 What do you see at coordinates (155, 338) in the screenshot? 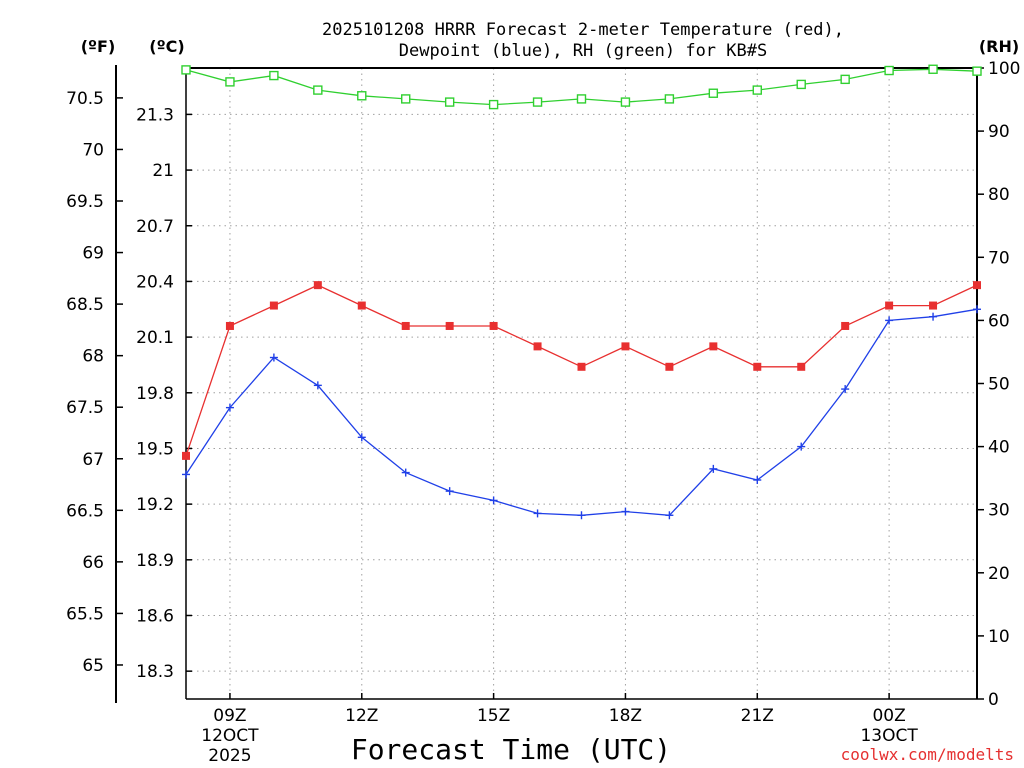
I see `celsius-tick-label: 20.1` at bounding box center [155, 338].